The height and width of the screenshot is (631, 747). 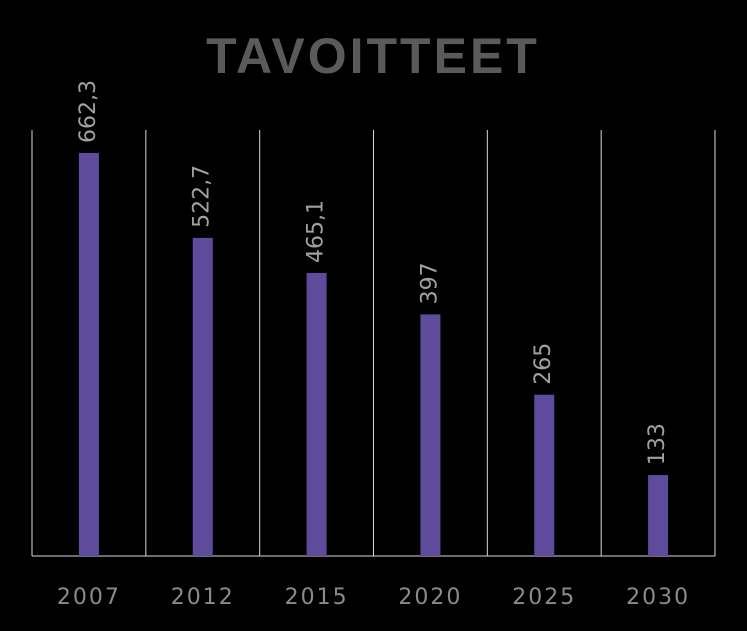 What do you see at coordinates (373, 56) in the screenshot?
I see `chart-title: TAVOITTEET` at bounding box center [373, 56].